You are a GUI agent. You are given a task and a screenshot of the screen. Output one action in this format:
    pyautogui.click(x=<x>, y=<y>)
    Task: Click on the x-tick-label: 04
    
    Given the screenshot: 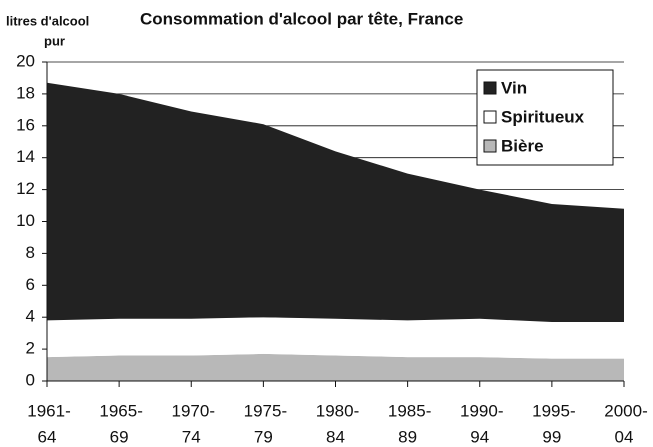 What is the action you would take?
    pyautogui.click(x=624, y=436)
    